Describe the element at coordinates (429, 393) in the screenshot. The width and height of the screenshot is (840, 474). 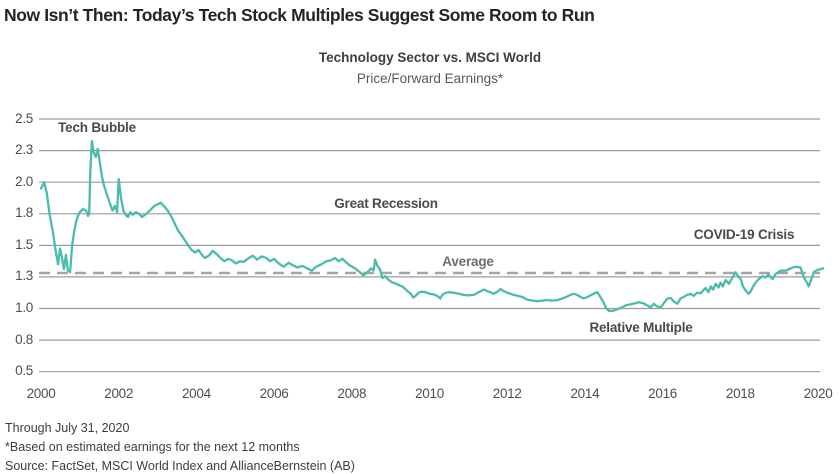
I see `x-tick-label: 2010` at that location.